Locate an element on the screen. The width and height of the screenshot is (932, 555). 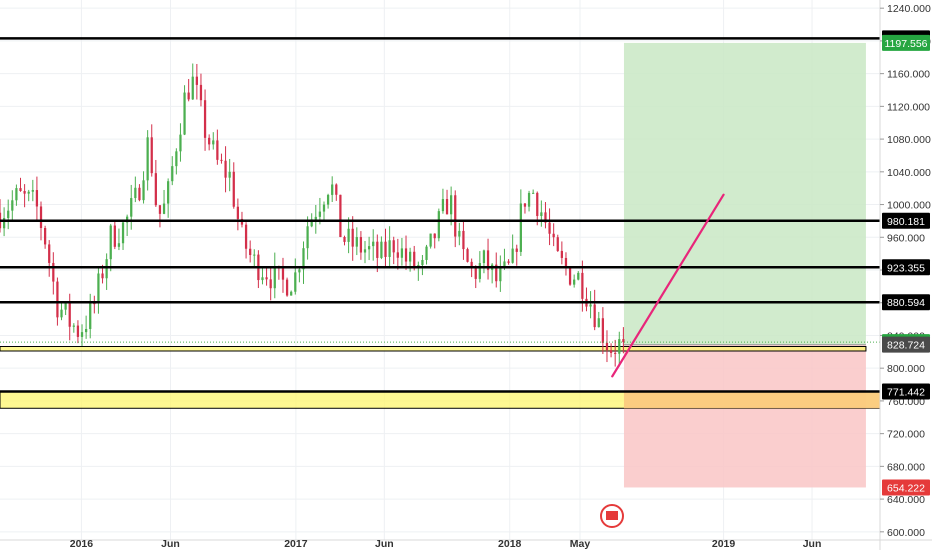
y-tick-label: 1000.000 is located at coordinates (909, 206).